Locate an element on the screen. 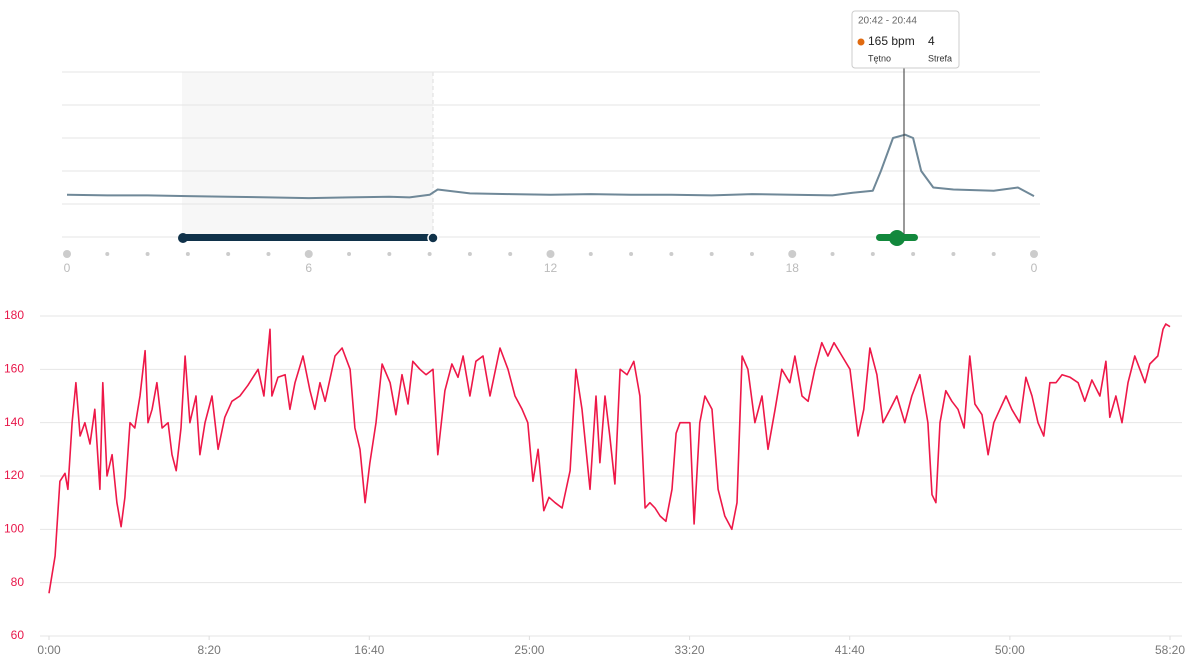 The image size is (1192, 668). x-tick-label: 16:40 is located at coordinates (369, 650).